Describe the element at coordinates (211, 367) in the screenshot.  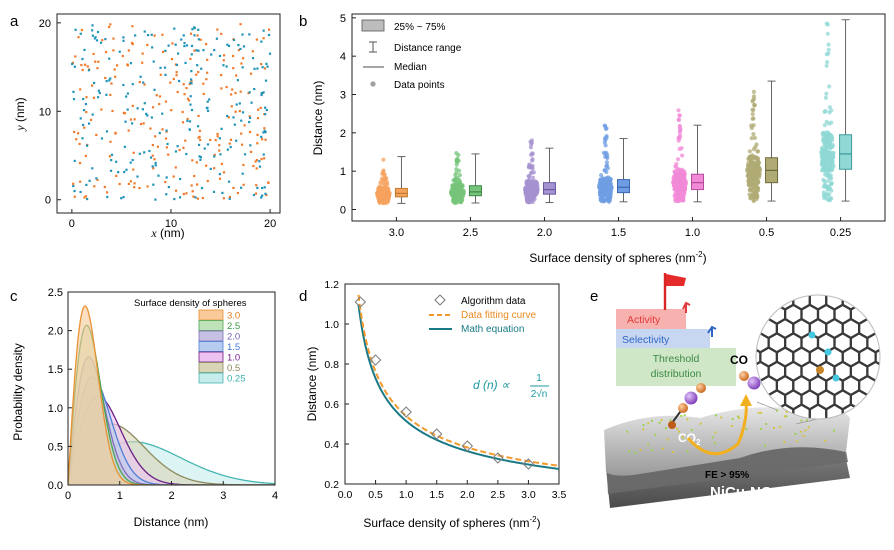
I see `legend-swatch-0.5` at that location.